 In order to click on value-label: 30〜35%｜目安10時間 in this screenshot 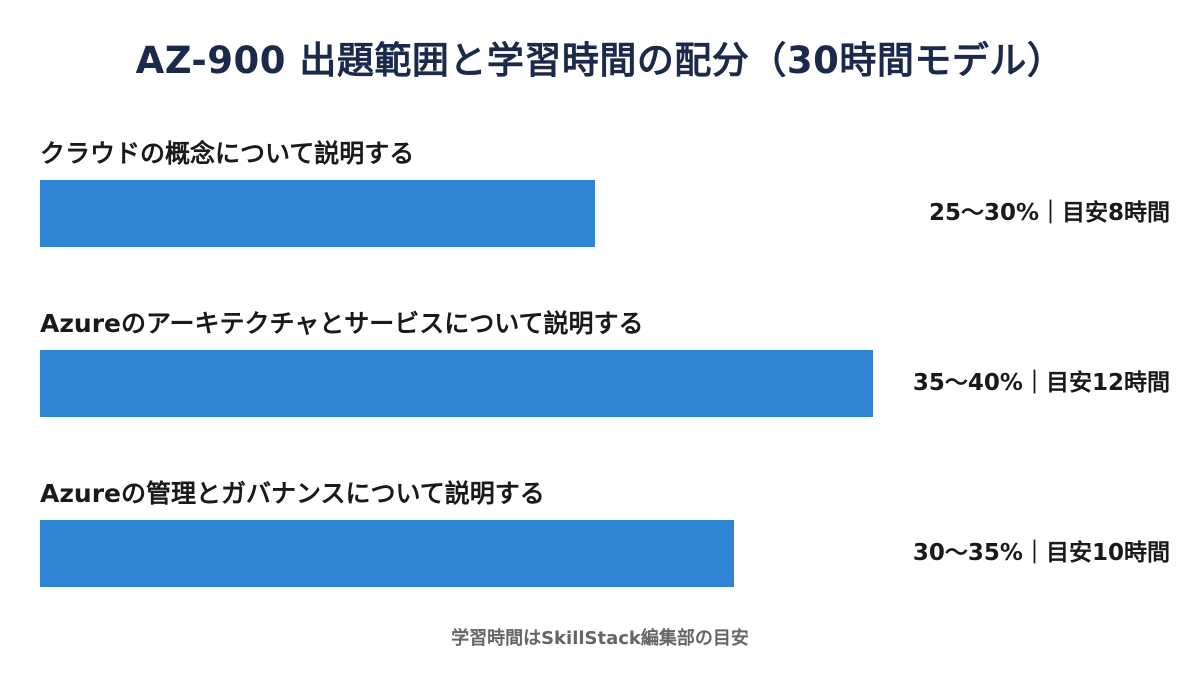, I will do `click(1041, 553)`.